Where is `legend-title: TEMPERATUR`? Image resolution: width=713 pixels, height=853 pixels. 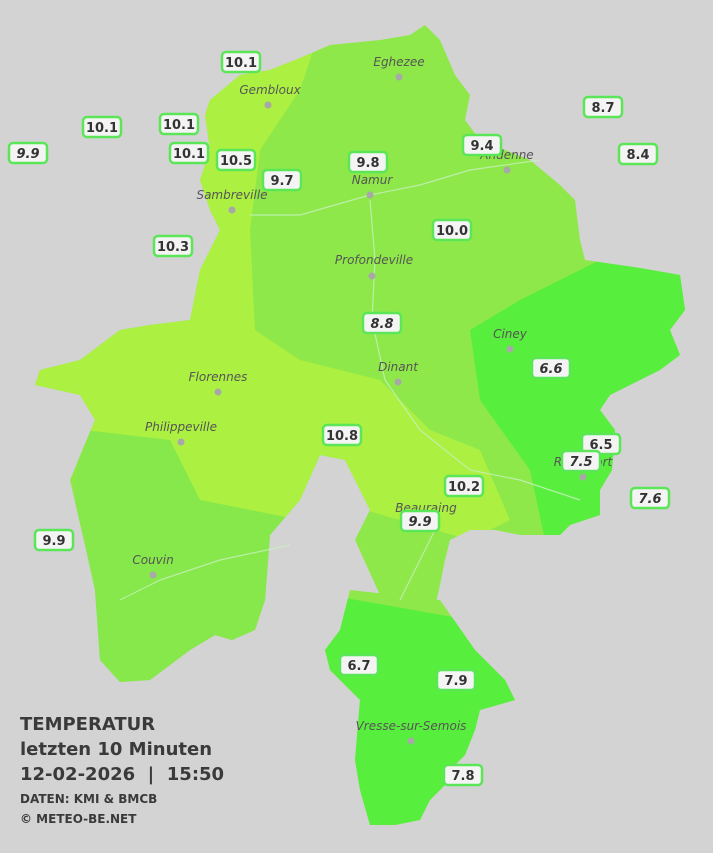 legend-title: TEMPERATUR is located at coordinates (87, 724).